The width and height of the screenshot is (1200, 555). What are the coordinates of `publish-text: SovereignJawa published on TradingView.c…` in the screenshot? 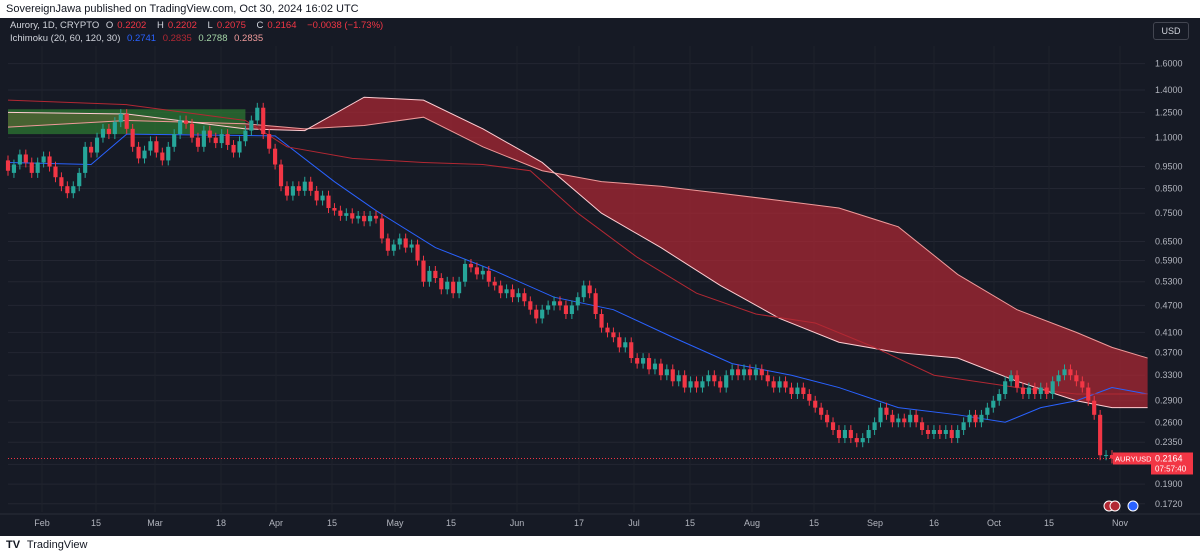 It's located at (182, 9).